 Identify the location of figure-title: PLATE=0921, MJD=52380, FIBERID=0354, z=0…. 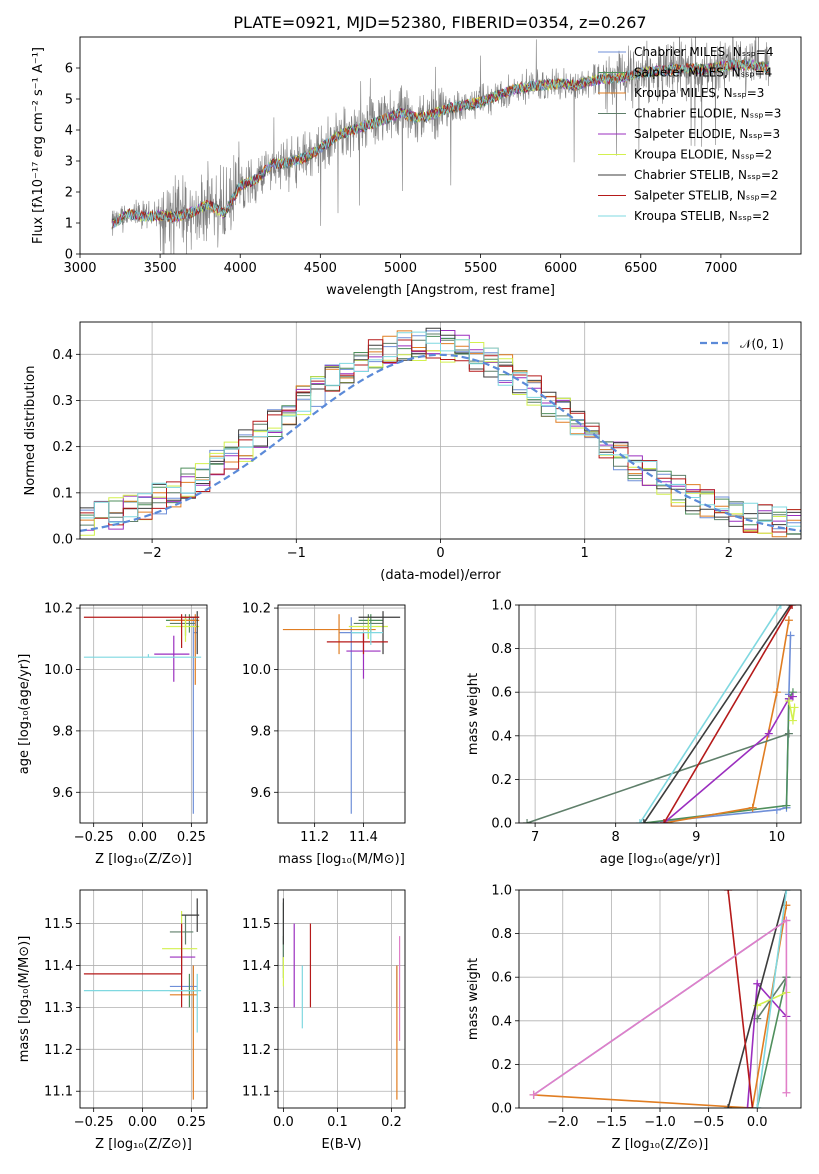
(439, 22).